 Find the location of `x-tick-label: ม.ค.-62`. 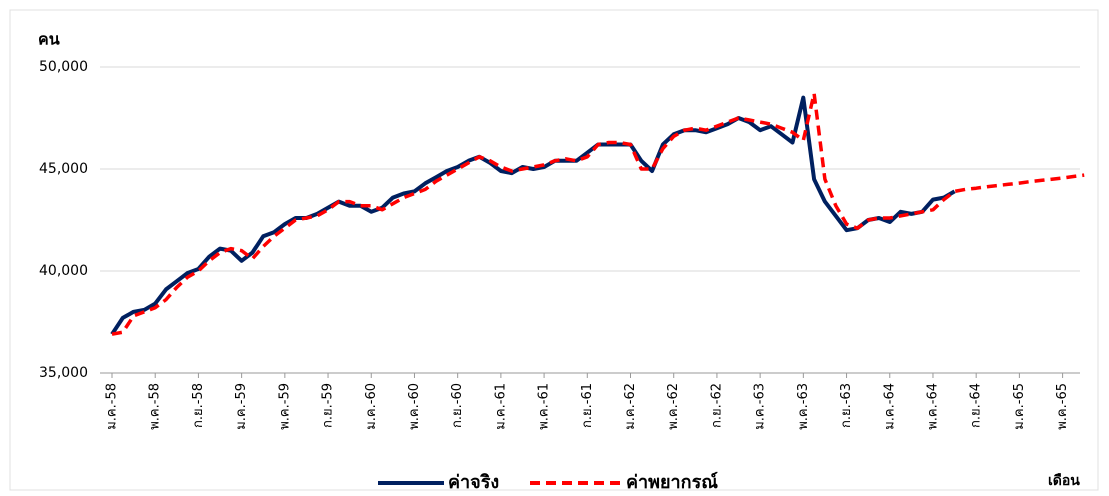

x-tick-label: ม.ค.-62 is located at coordinates (630, 406).